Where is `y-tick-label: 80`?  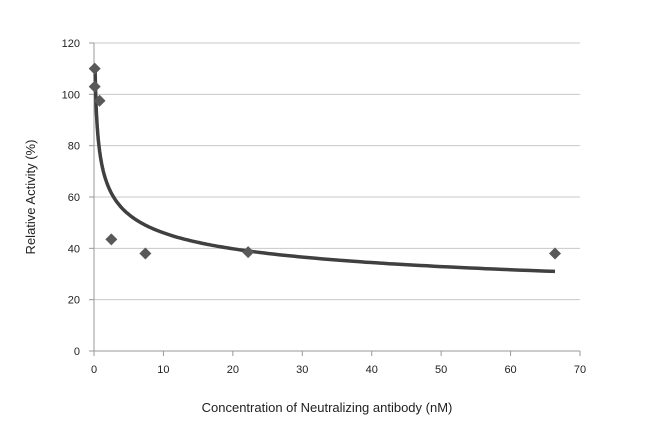 y-tick-label: 80 is located at coordinates (74, 147).